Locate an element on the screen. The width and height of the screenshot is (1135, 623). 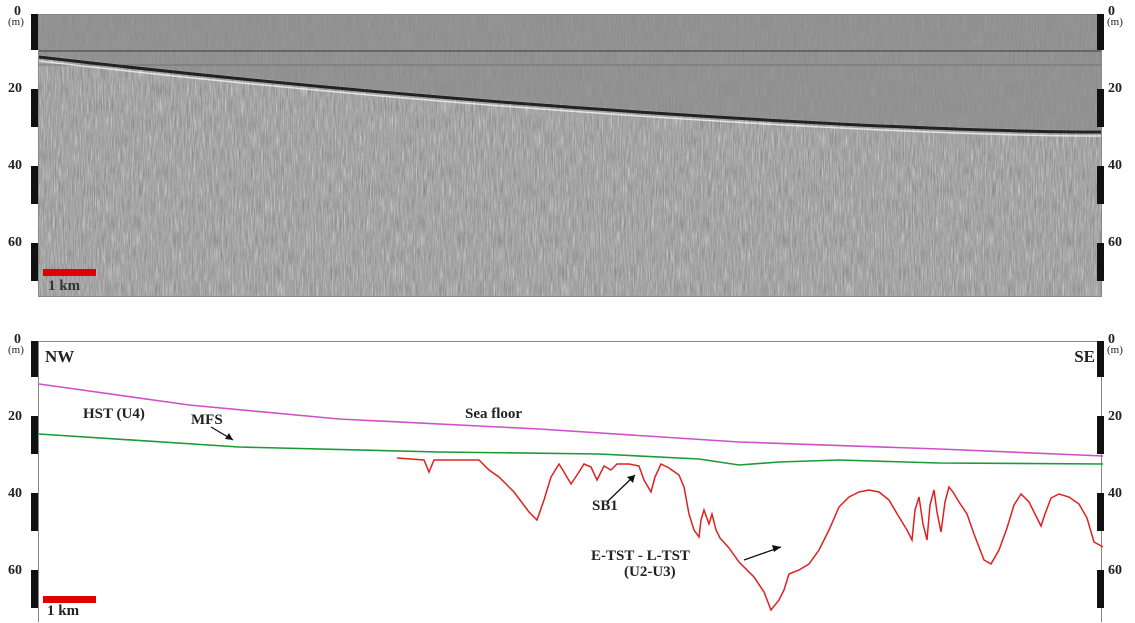
depth-axis-left-top is located at coordinates (34, 155).